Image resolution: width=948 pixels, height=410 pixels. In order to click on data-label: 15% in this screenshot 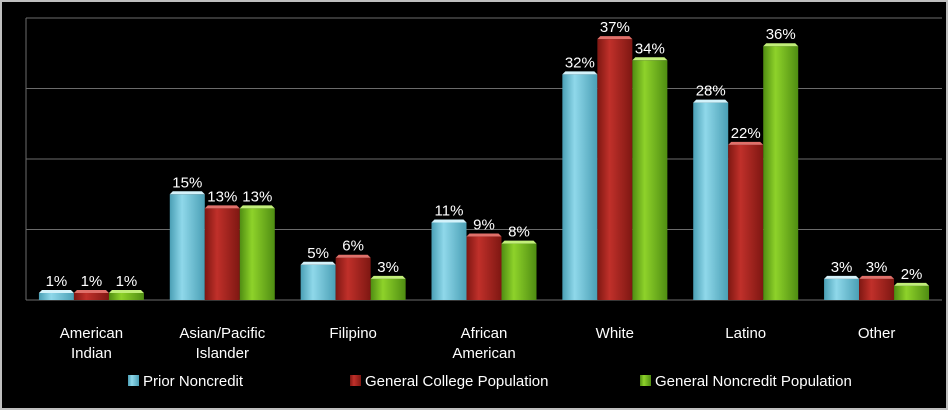, I will do `click(187, 182)`.